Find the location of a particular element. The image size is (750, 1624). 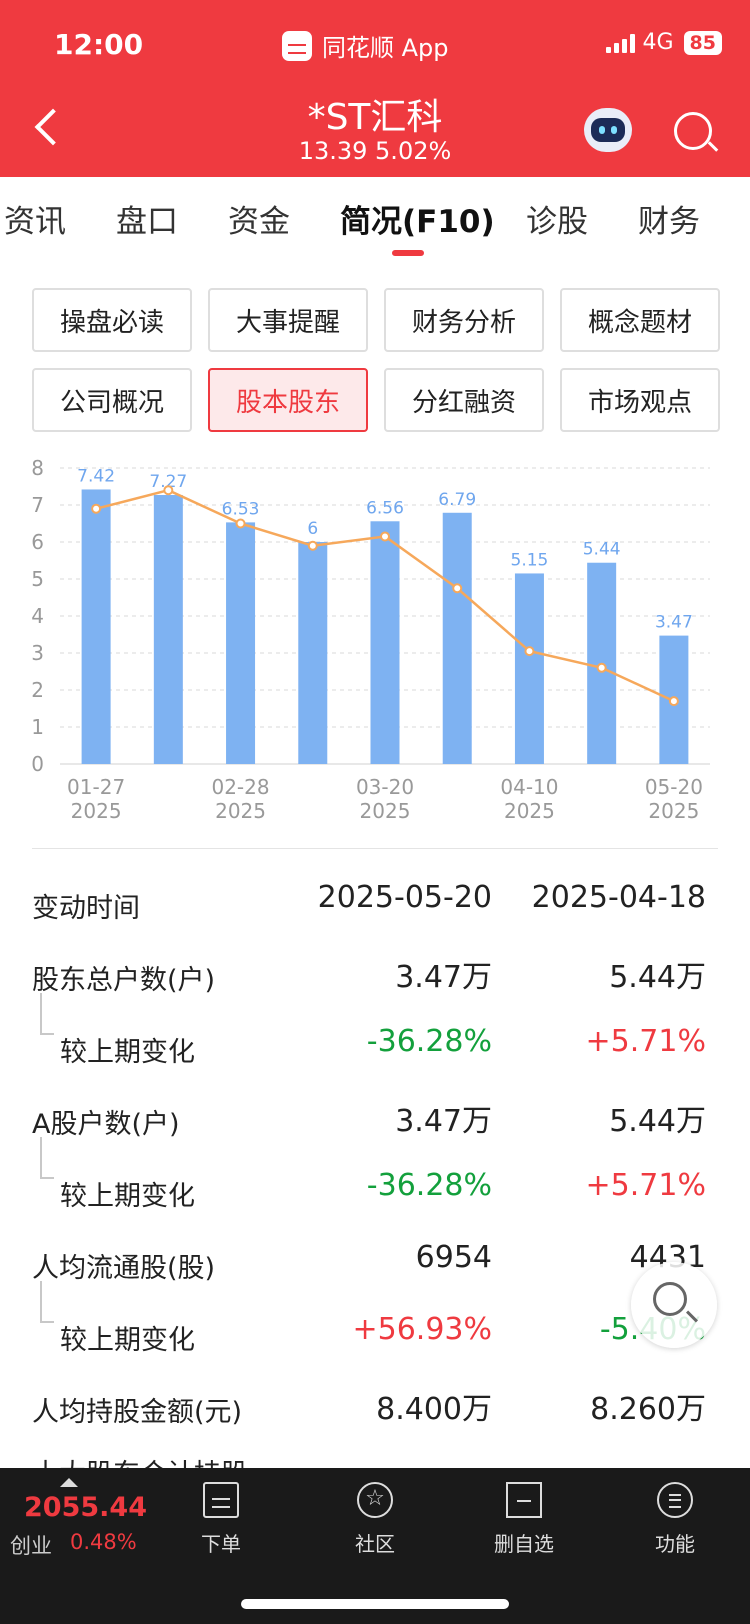

y-tick-label: 6 is located at coordinates (37, 542).